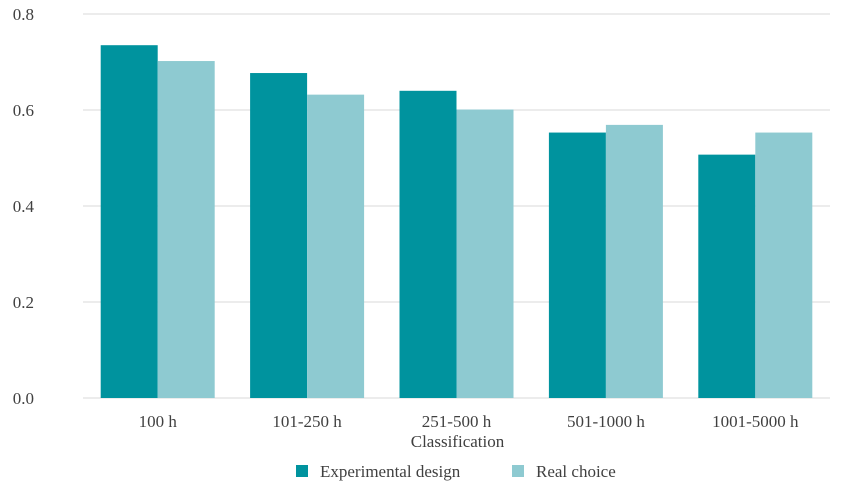  I want to click on y-tick-label: 0.2, so click(23, 302).